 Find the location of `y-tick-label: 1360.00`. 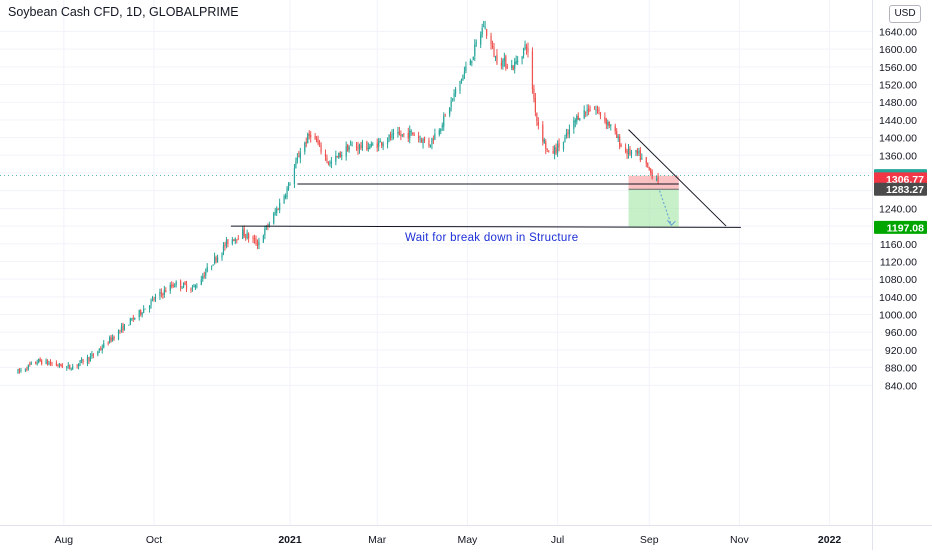

y-tick-label: 1360.00 is located at coordinates (898, 156).